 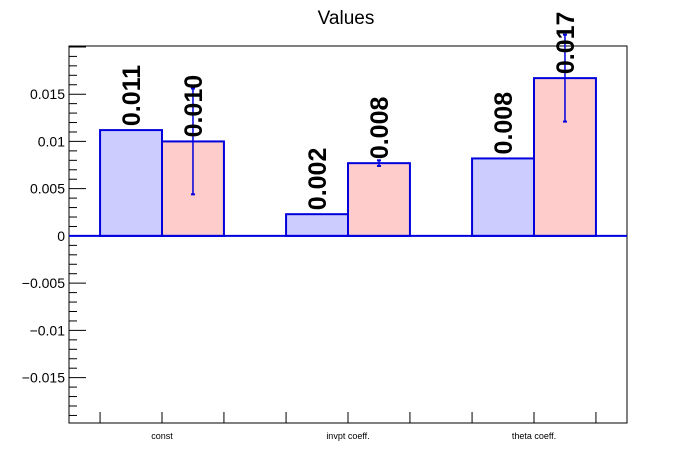 What do you see at coordinates (318, 179) in the screenshot?
I see `data-label: 0.002` at bounding box center [318, 179].